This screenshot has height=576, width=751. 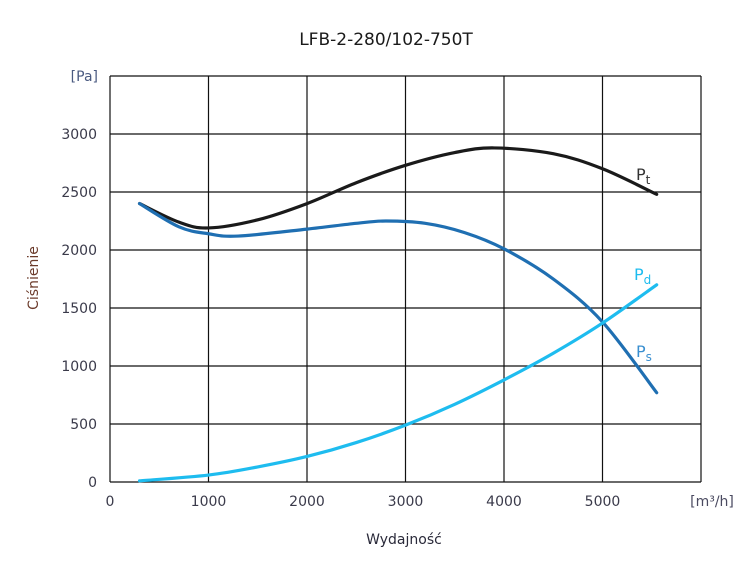 What do you see at coordinates (712, 502) in the screenshot?
I see `x-unit: [m³/h]` at bounding box center [712, 502].